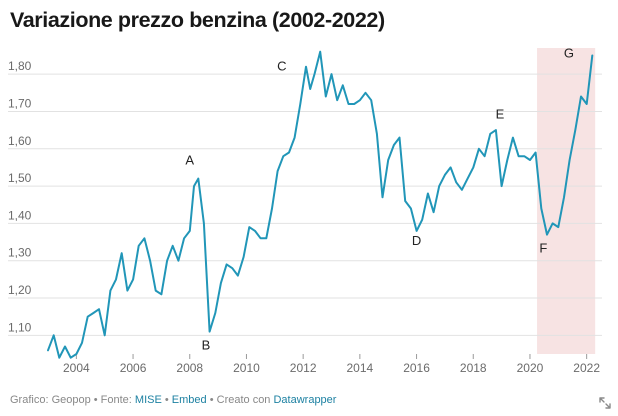 The height and width of the screenshot is (416, 618). Describe the element at coordinates (416, 368) in the screenshot. I see `x-tick-label: 2016` at that location.